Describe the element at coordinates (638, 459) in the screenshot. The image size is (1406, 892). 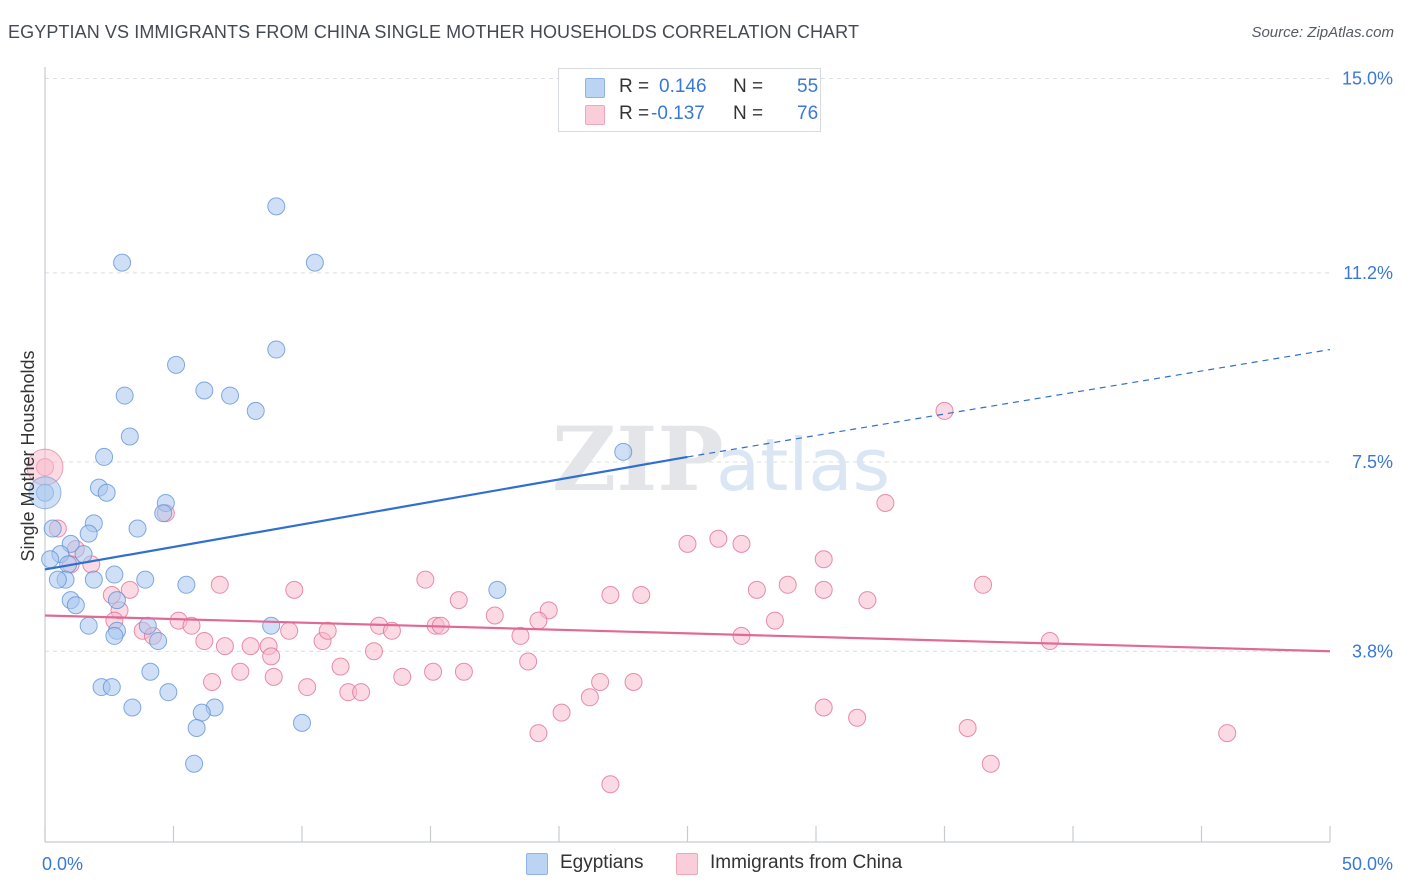
I see `watermark-zip: ZIP` at that location.